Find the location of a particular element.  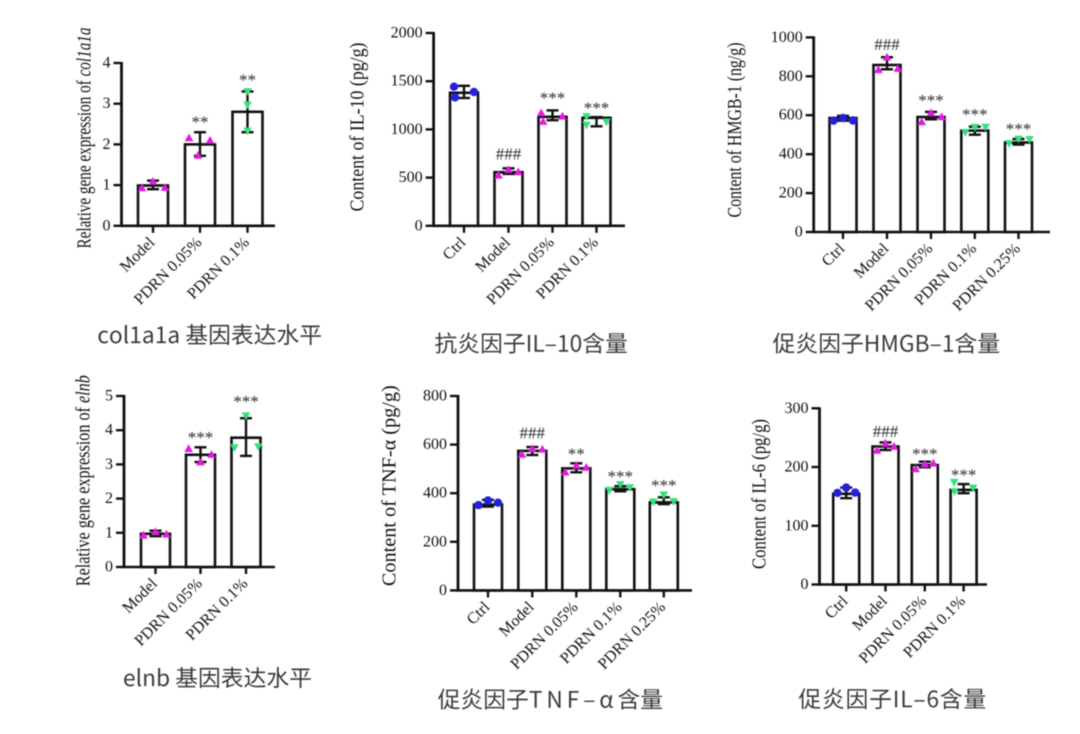

svg-text: Content of HMGB-1 (ng/g) is located at coordinates (735, 130).